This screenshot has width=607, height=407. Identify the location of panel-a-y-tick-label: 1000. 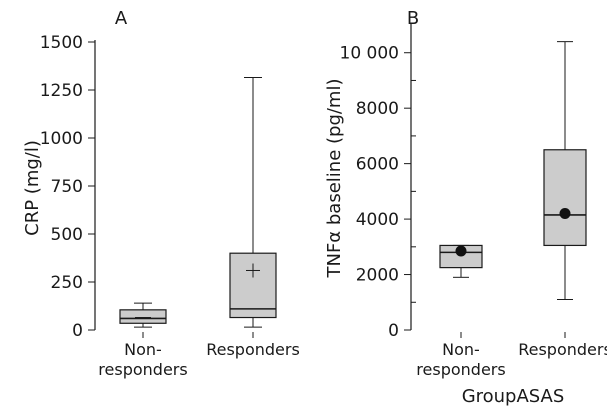
(61, 139).